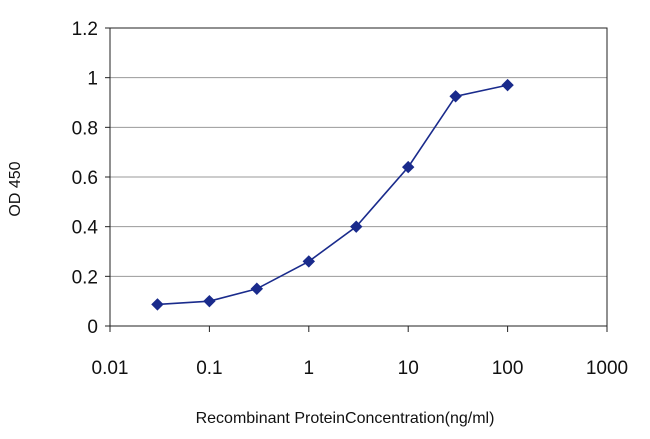 The width and height of the screenshot is (650, 439). I want to click on x-axis-ticks: 0.01 0.1 1 10 100 1000, so click(360, 352).